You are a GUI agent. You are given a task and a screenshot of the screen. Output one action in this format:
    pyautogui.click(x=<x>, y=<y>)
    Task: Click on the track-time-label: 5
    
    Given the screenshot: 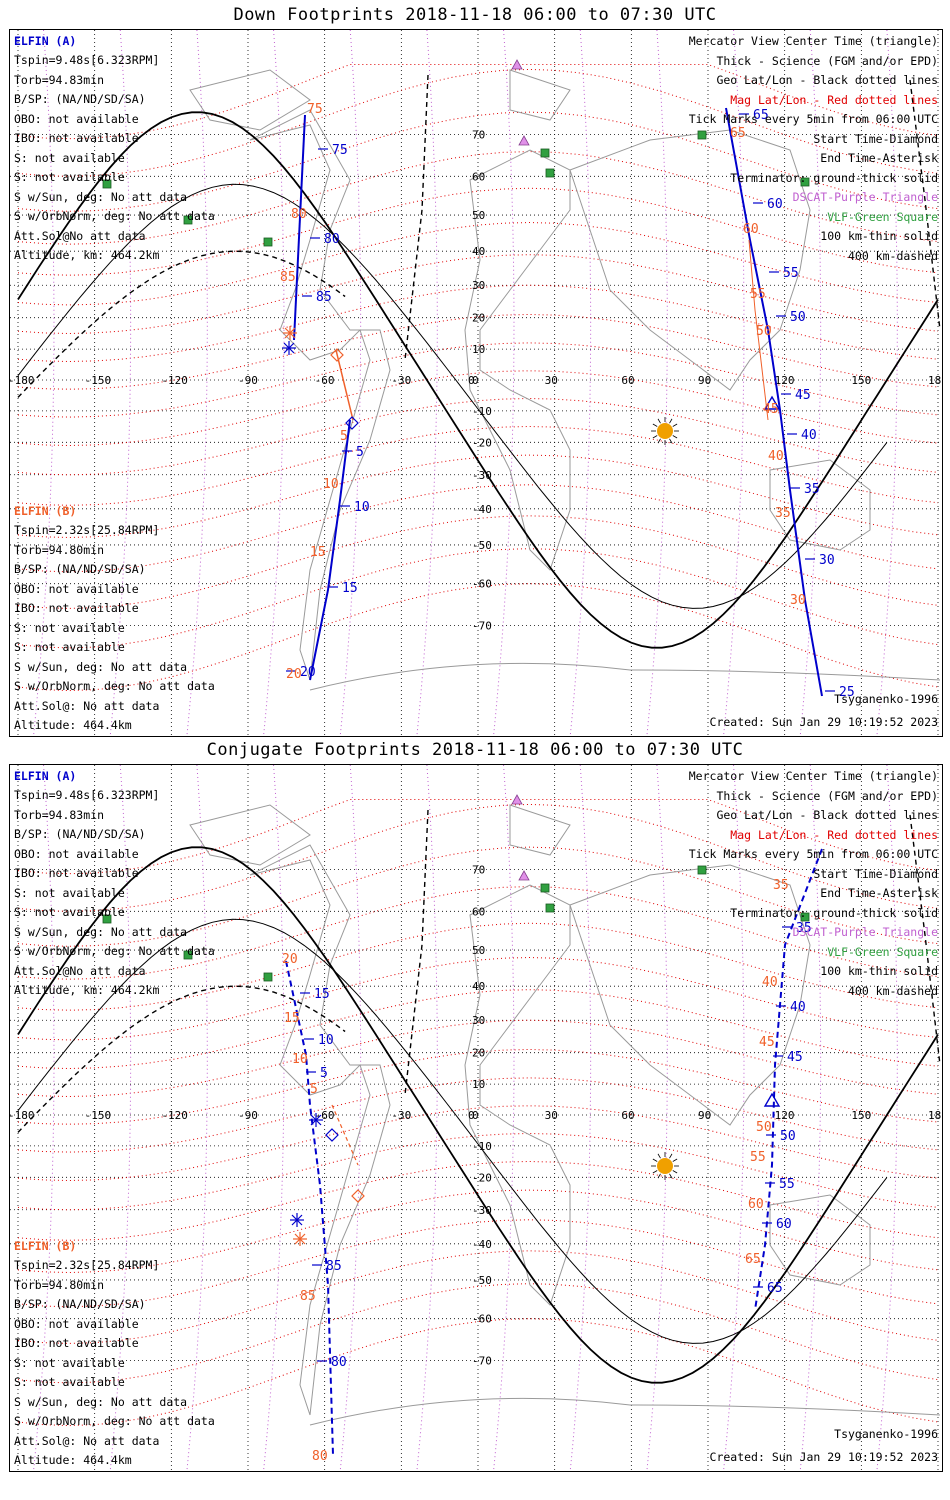 What is the action you would take?
    pyautogui.click(x=344, y=436)
    